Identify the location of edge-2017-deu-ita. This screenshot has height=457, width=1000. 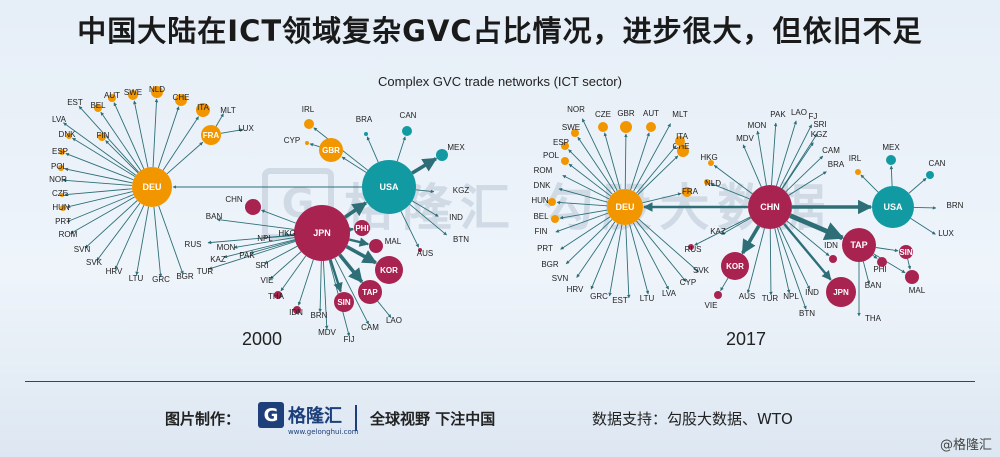
(656, 169).